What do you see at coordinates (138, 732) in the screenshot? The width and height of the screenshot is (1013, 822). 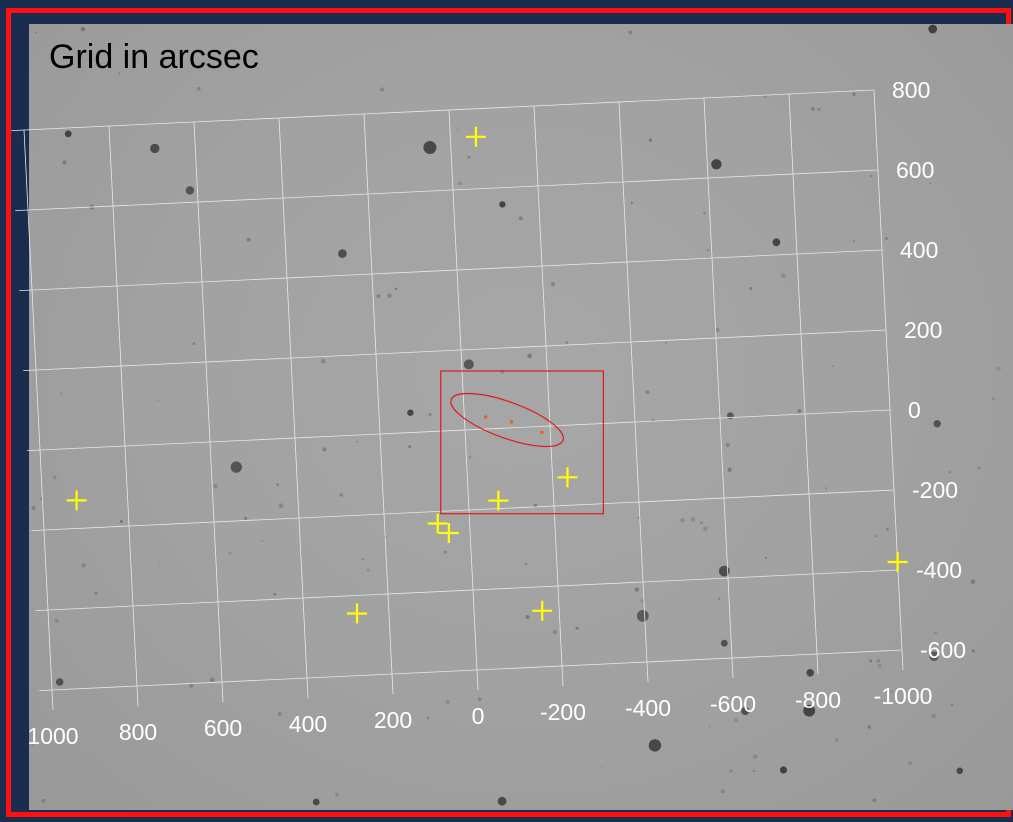 I see `x-tick-label: 800` at bounding box center [138, 732].